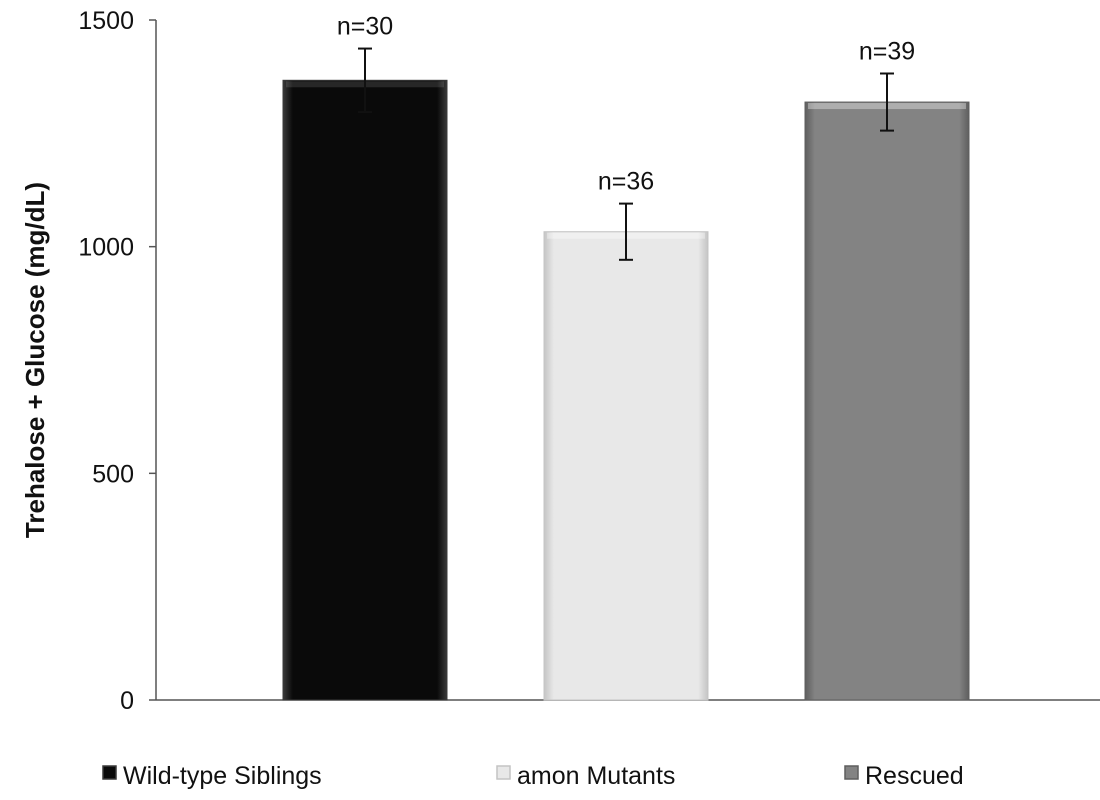  I want to click on data-label: n=39, so click(887, 51).